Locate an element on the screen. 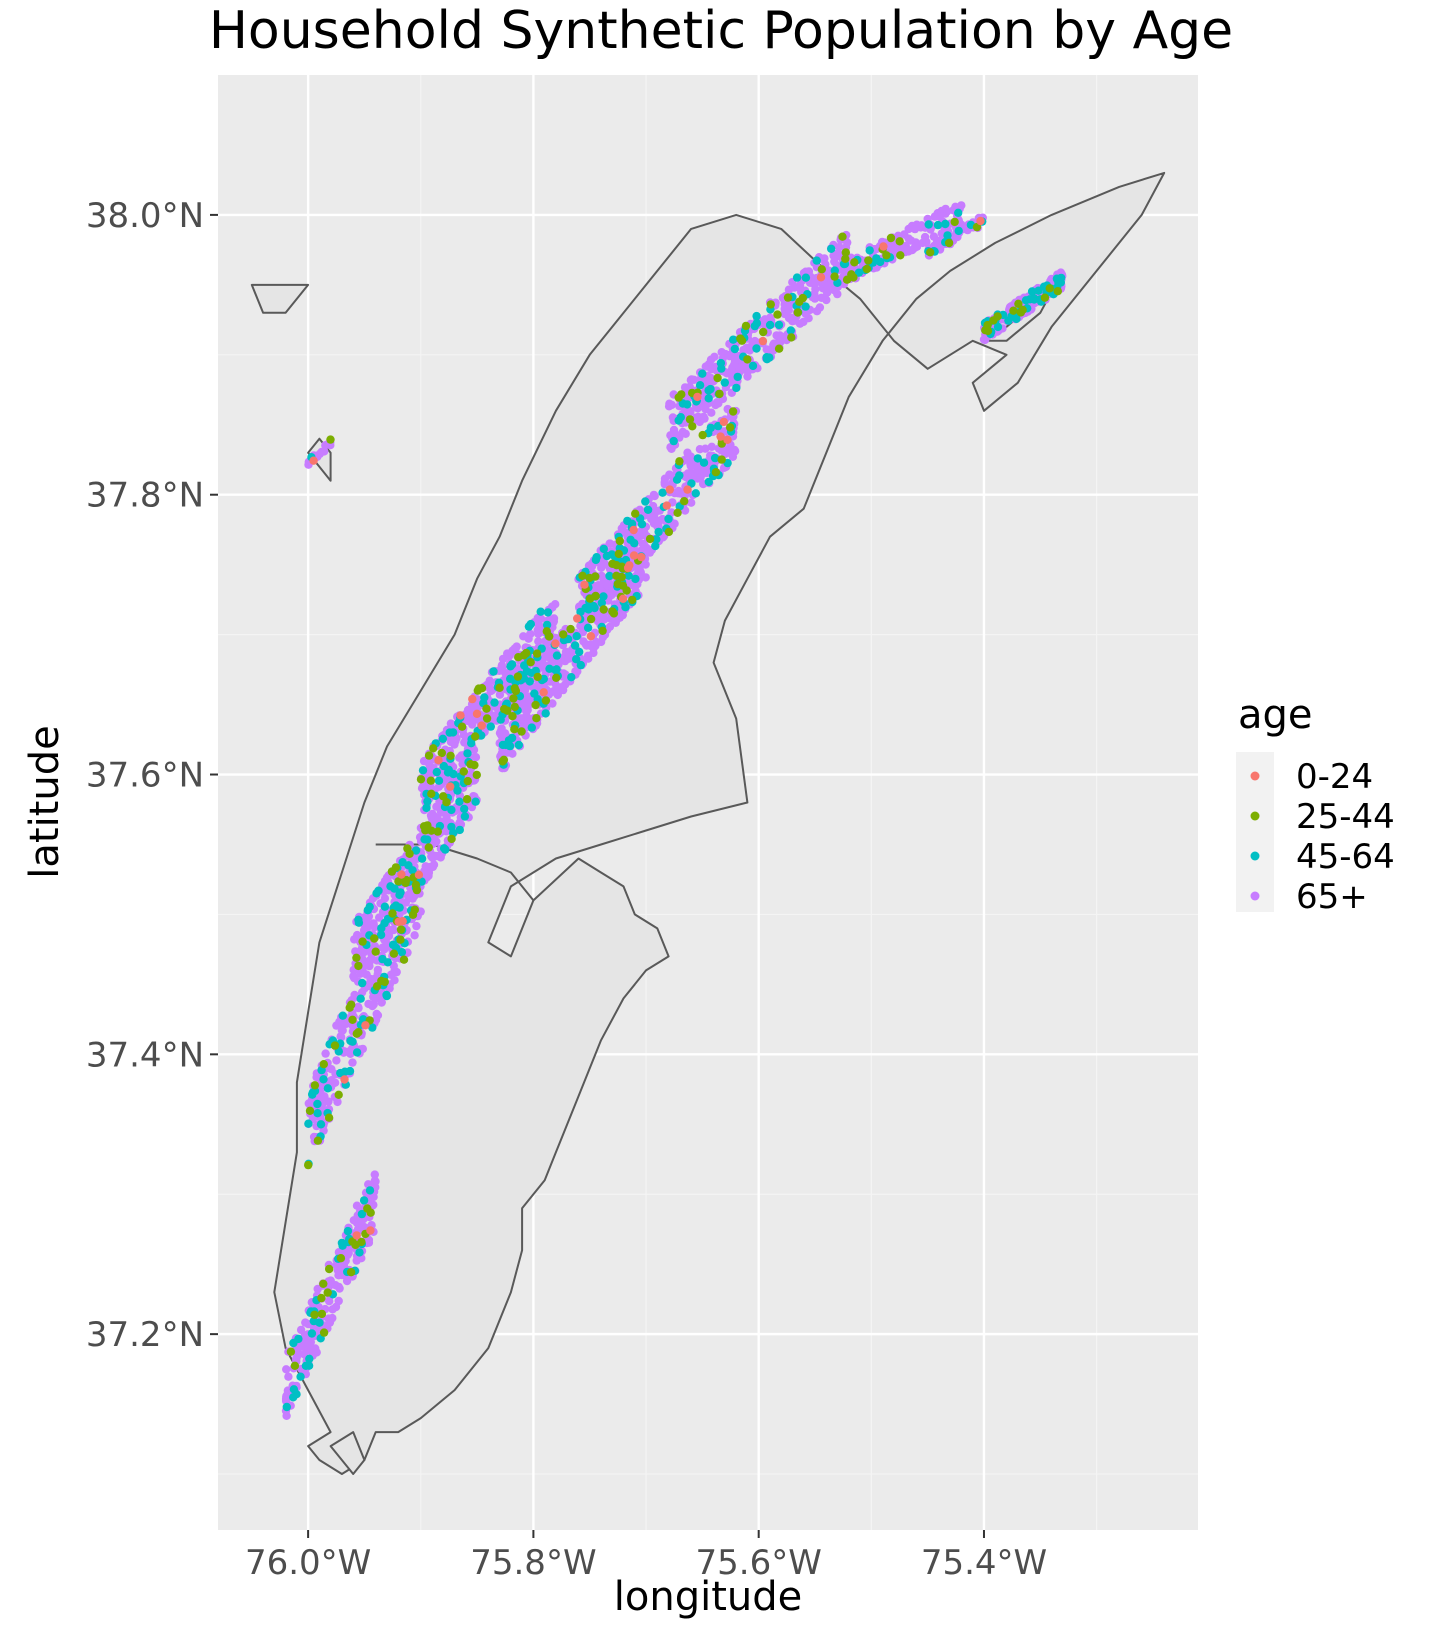 The height and width of the screenshot is (1638, 1442). y-tick-label: 37.2°N is located at coordinates (145, 1335).